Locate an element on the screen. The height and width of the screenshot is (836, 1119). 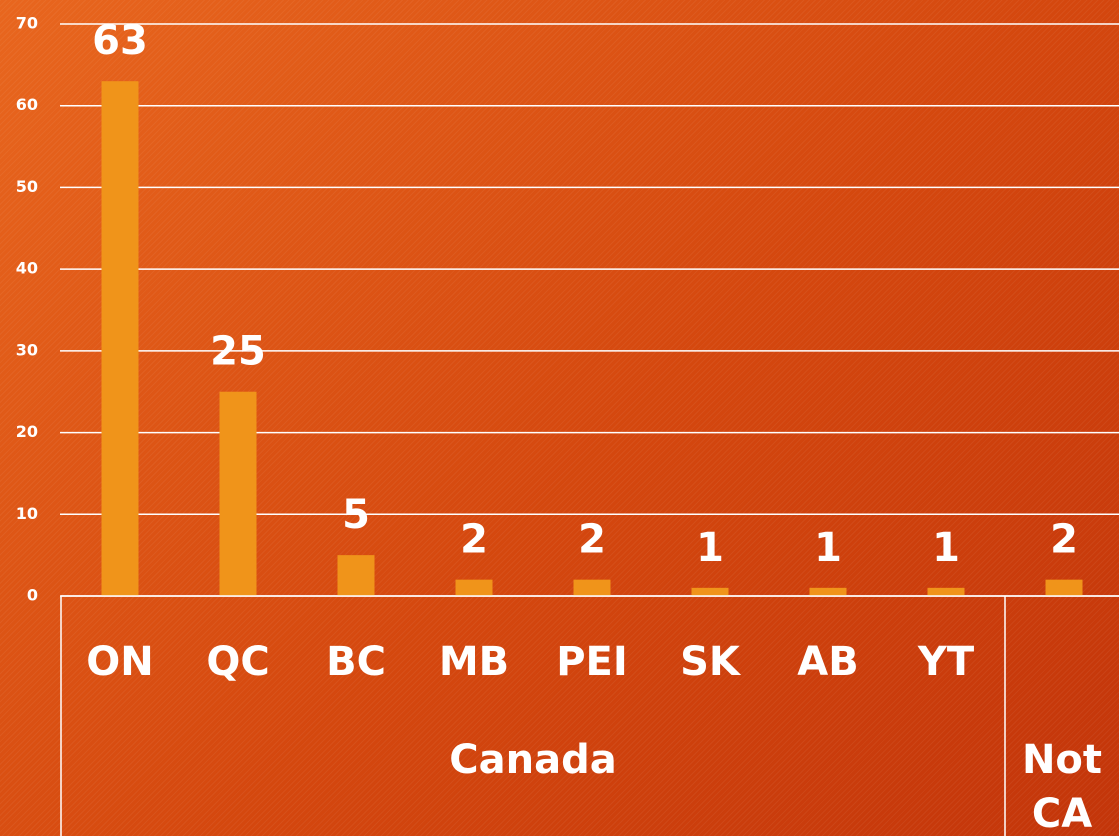
x-tick-label: YT is located at coordinates (946, 662).